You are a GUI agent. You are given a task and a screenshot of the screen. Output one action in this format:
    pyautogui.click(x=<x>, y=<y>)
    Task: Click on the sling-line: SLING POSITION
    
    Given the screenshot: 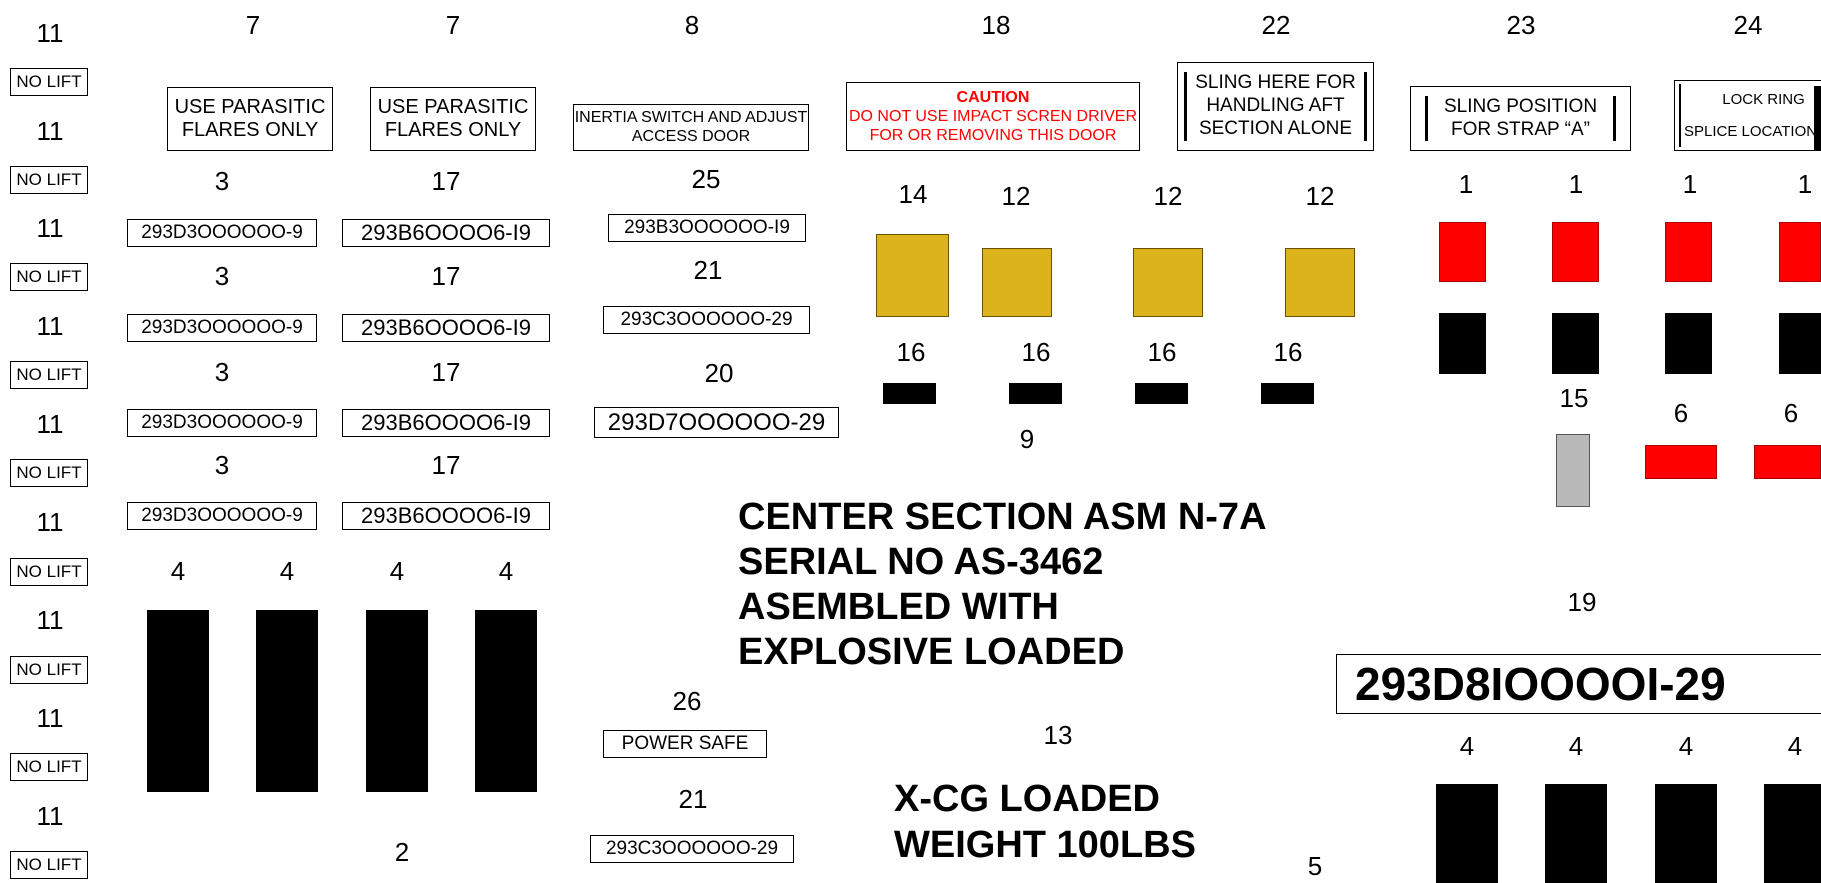 What is the action you would take?
    pyautogui.click(x=1520, y=106)
    